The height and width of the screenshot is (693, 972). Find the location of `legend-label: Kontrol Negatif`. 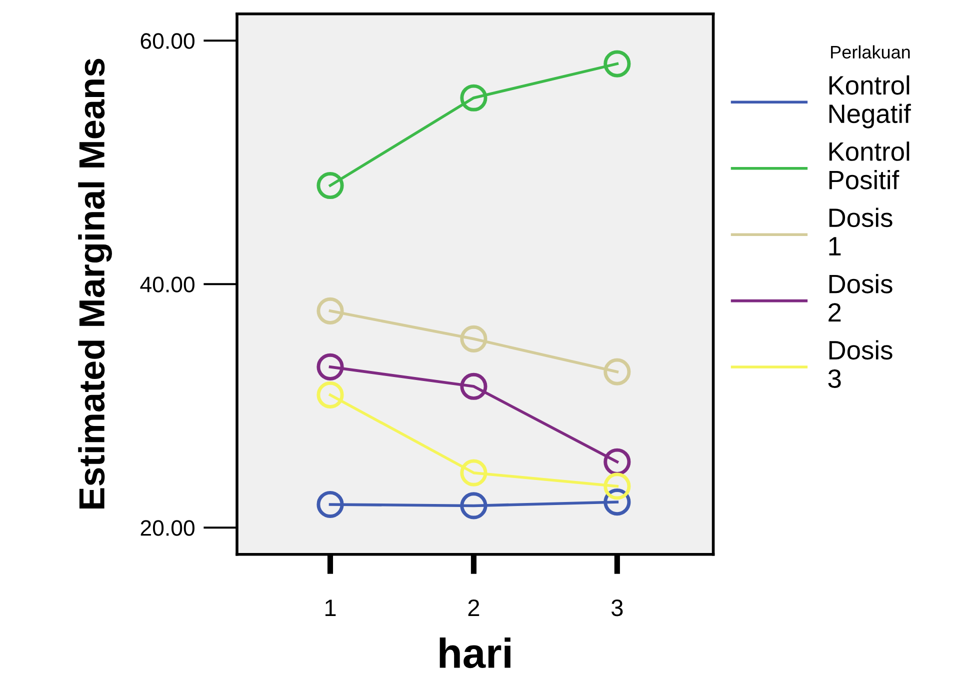

legend-label: Kontrol Negatif is located at coordinates (870, 101).